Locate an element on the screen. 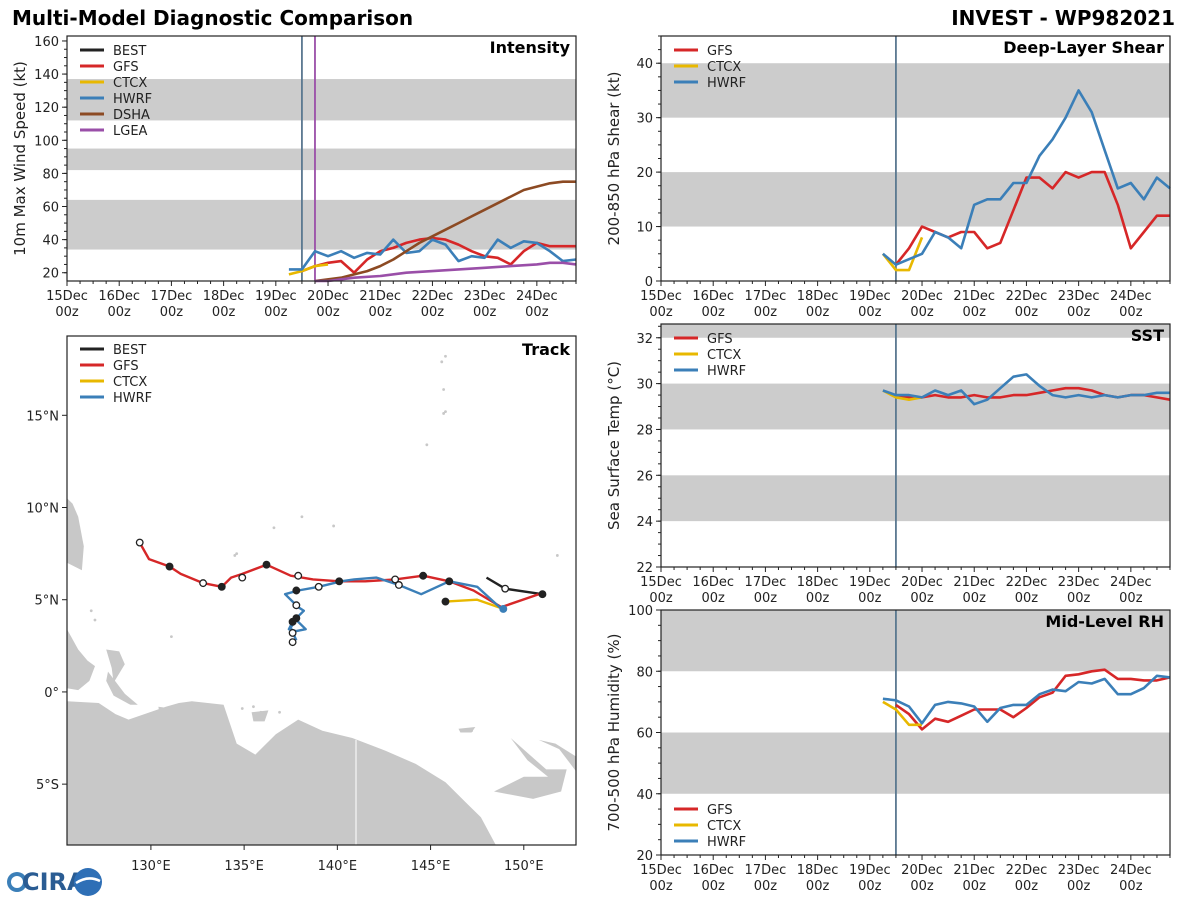 Image resolution: width=1200 pixels, height=900 pixels. panel-title: SST is located at coordinates (1147, 335).